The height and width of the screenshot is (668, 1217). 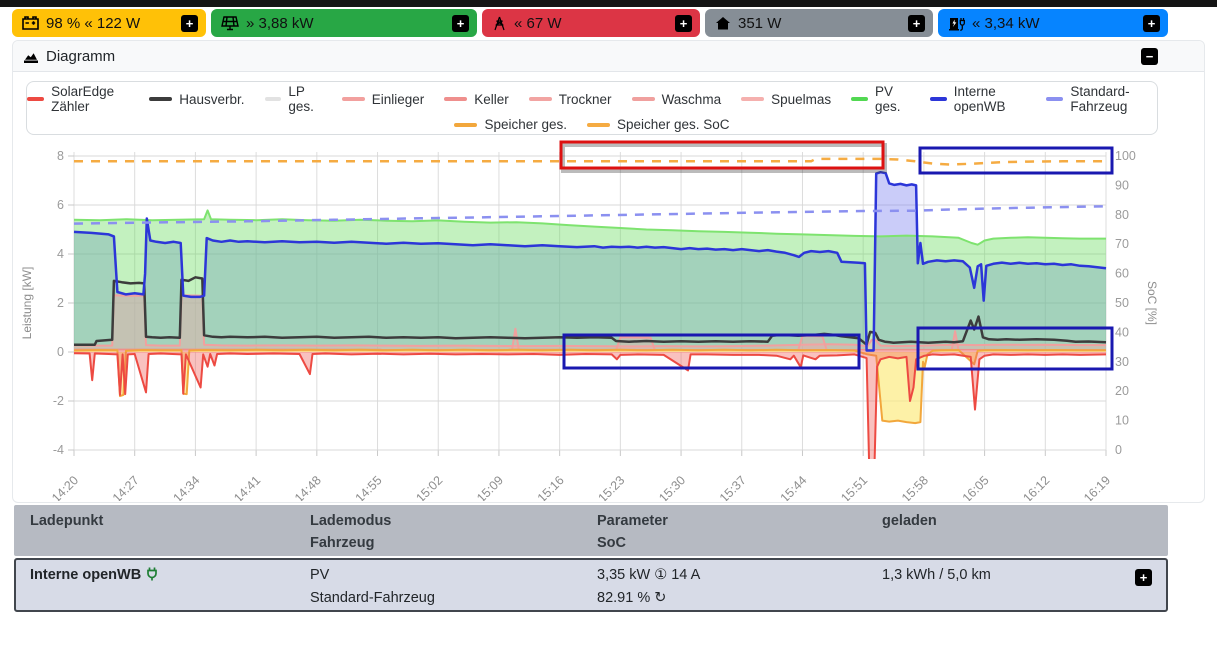 I want to click on y-right-tick-label: 40, so click(x=1122, y=332).